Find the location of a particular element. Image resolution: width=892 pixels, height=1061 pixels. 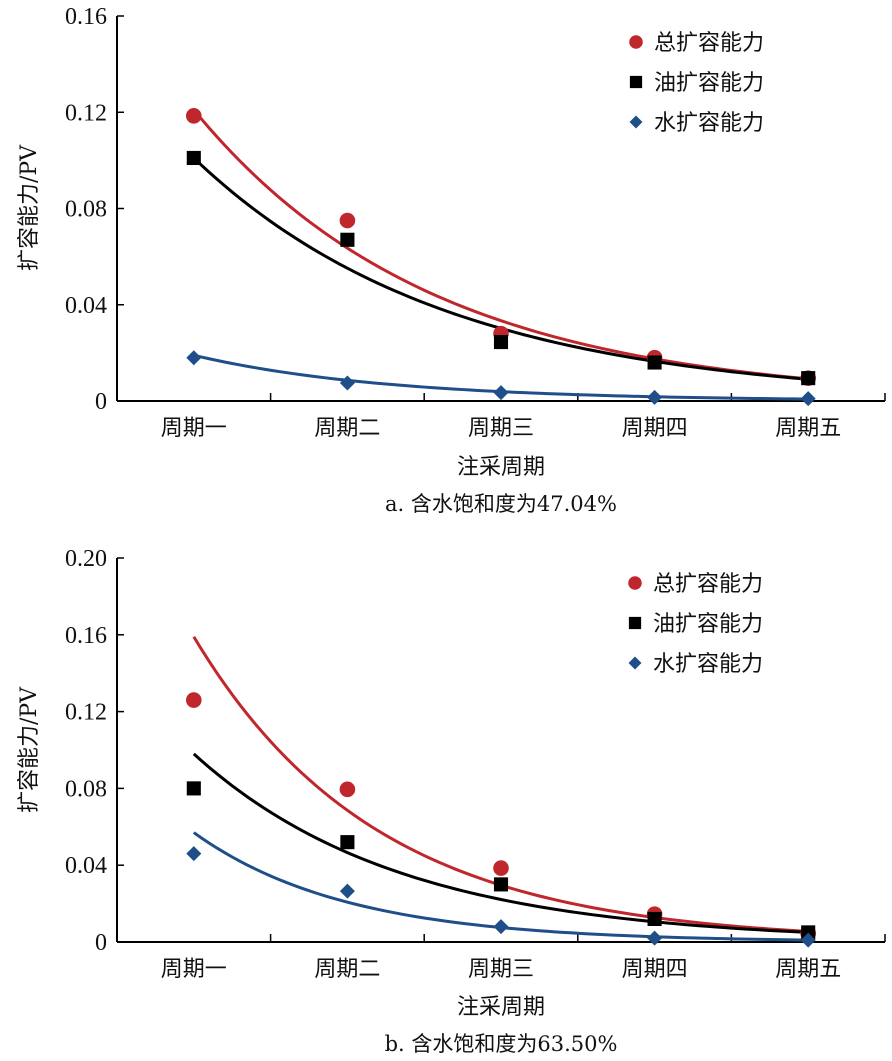

chart-caption: b. 含水饱和度为63.50% is located at coordinates (501, 1044).